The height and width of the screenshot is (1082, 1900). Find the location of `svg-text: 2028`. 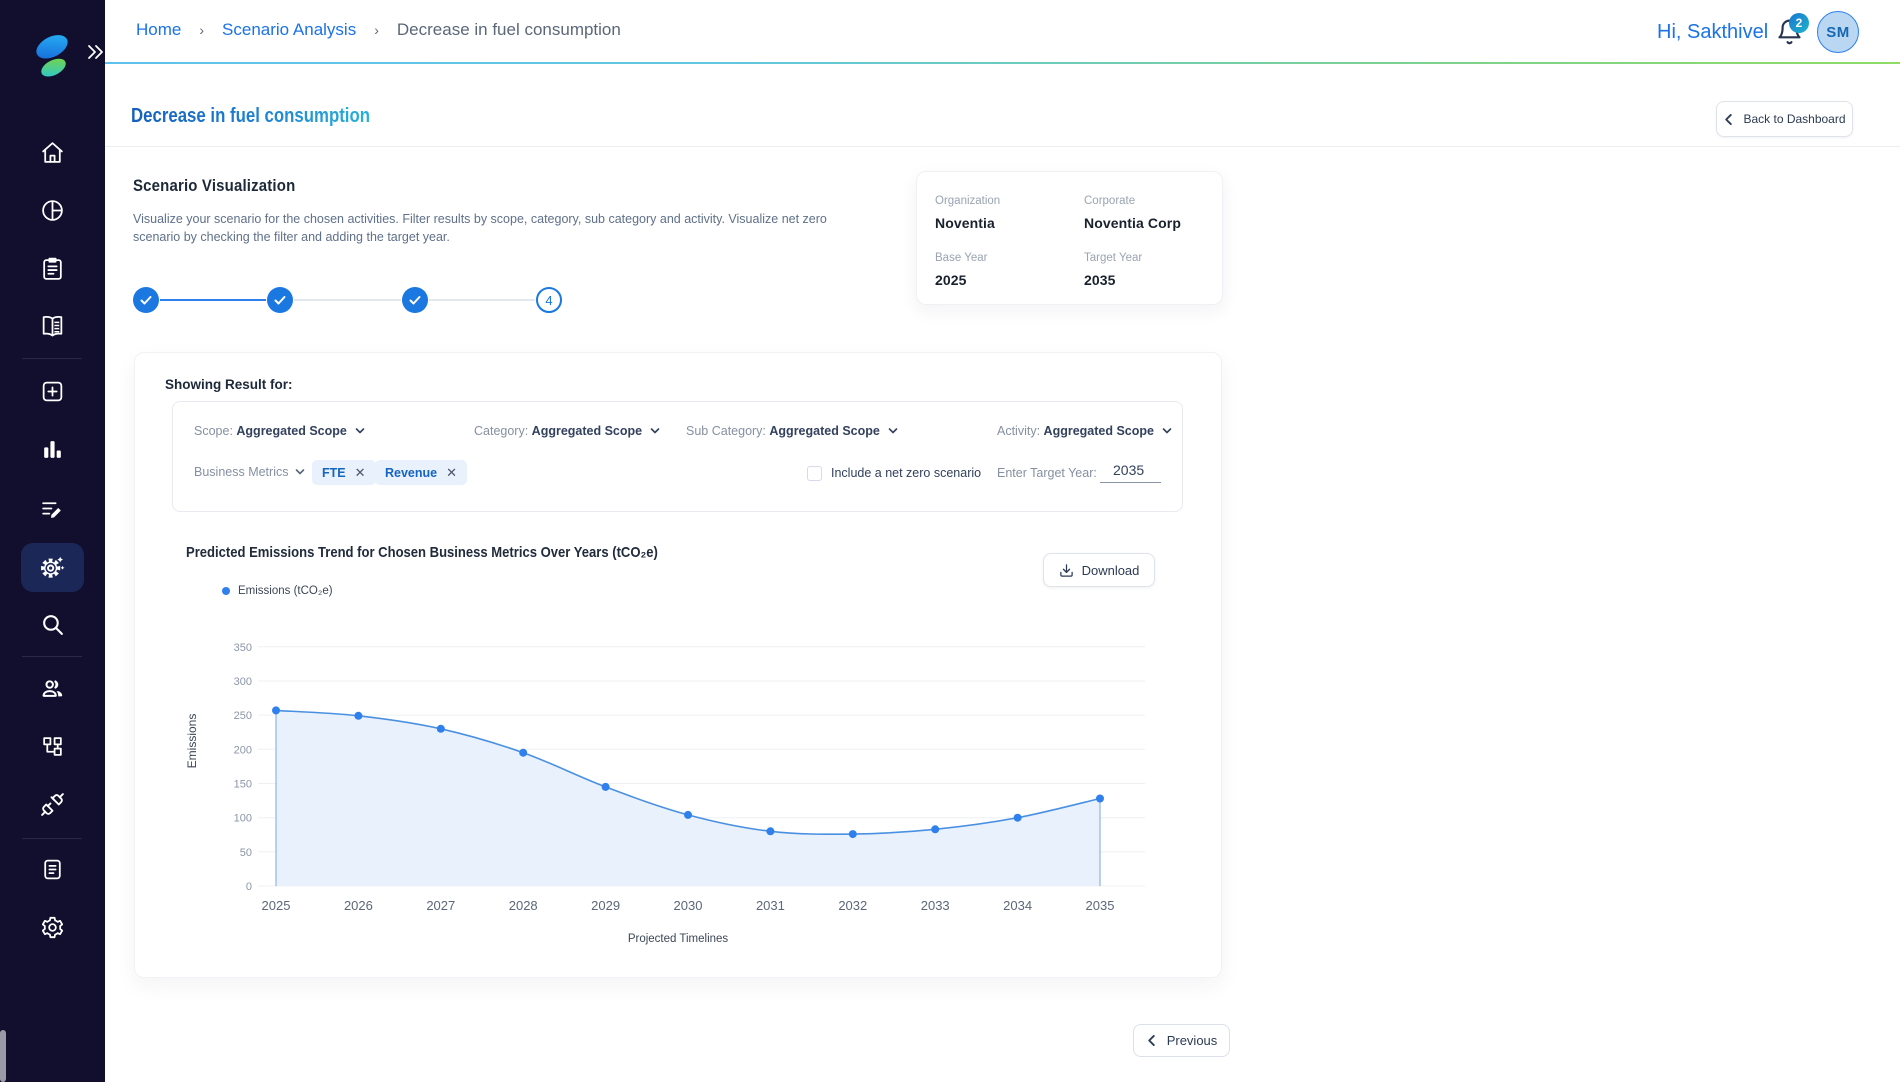

svg-text: 2028 is located at coordinates (523, 905).